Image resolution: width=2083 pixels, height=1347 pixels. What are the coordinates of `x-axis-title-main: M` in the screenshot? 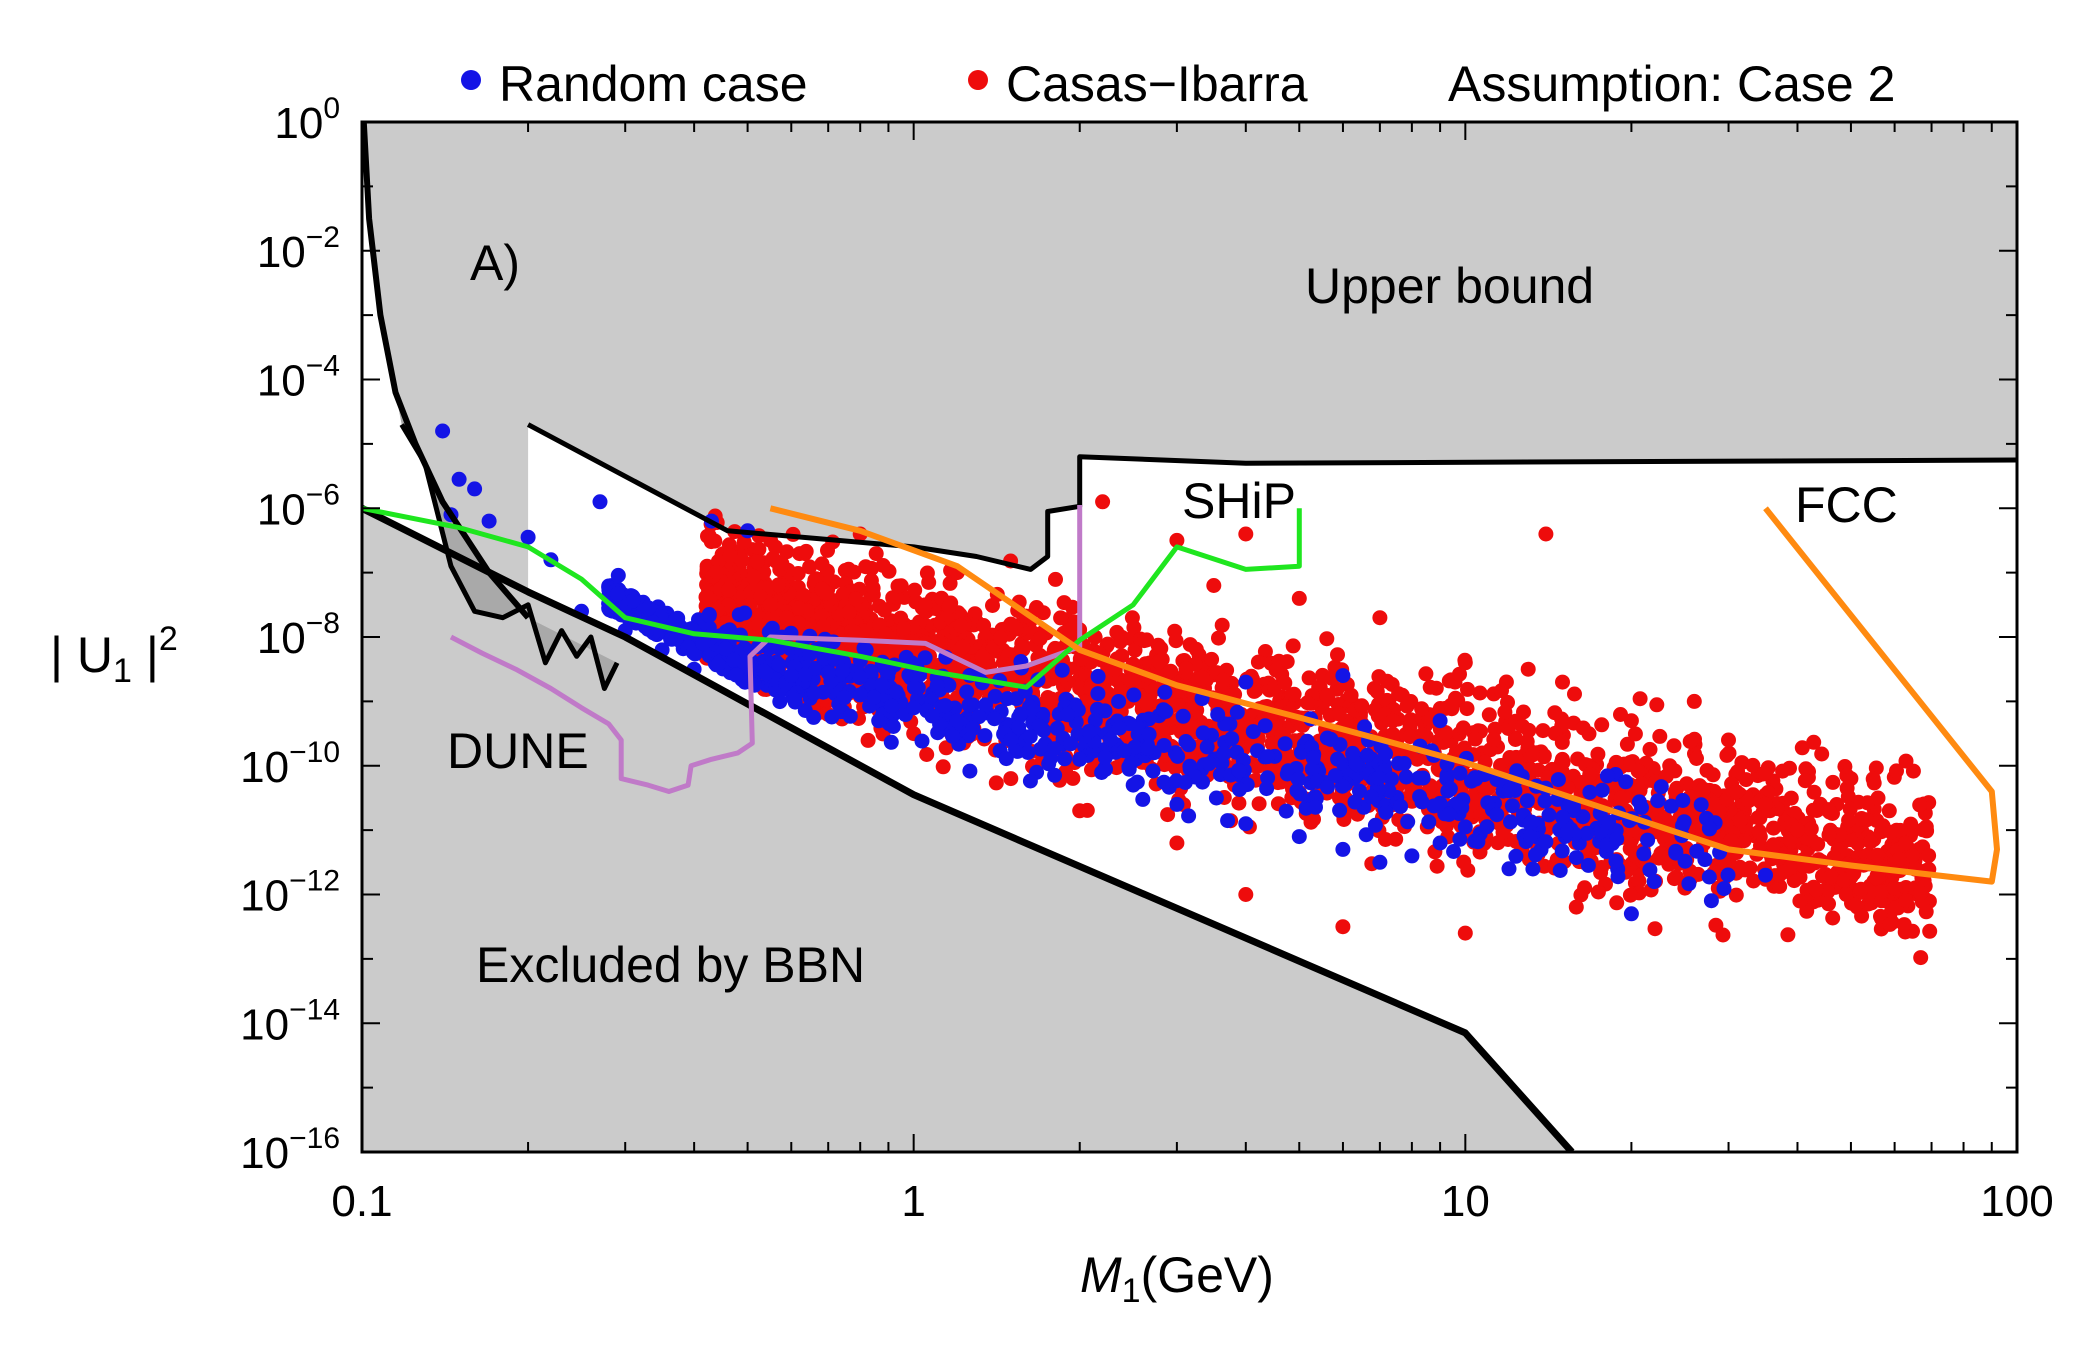 It's located at (1101, 1275).